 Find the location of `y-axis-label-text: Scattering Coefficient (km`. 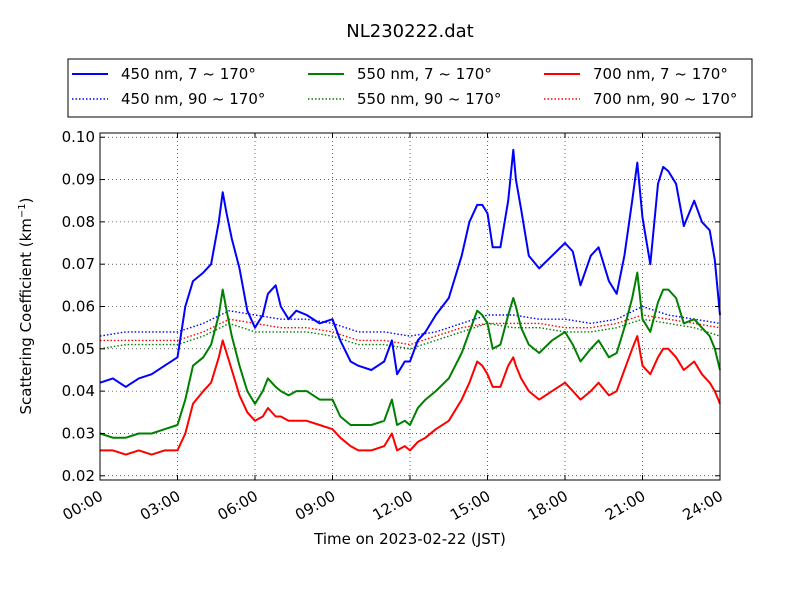

y-axis-label-text: Scattering Coefficient (km is located at coordinates (26, 316).